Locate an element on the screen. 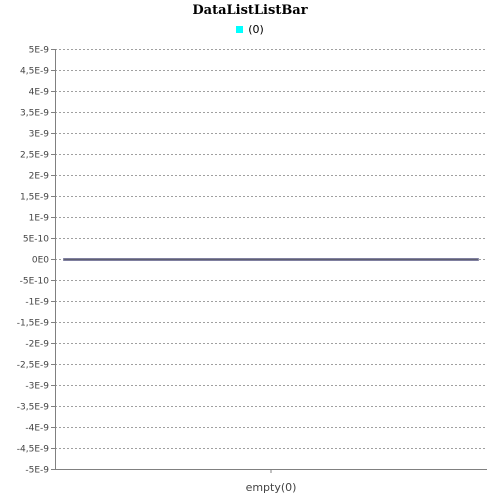 The height and width of the screenshot is (500, 500). legend-label: (0) is located at coordinates (256, 29).